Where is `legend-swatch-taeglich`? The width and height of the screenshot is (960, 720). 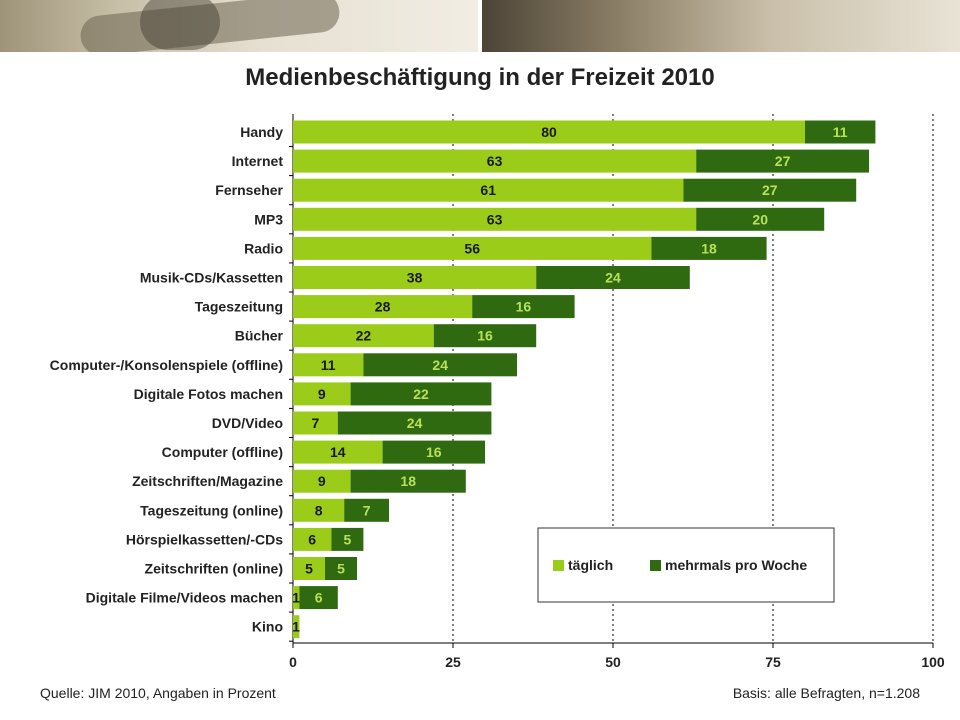
legend-swatch-taeglich is located at coordinates (558, 565).